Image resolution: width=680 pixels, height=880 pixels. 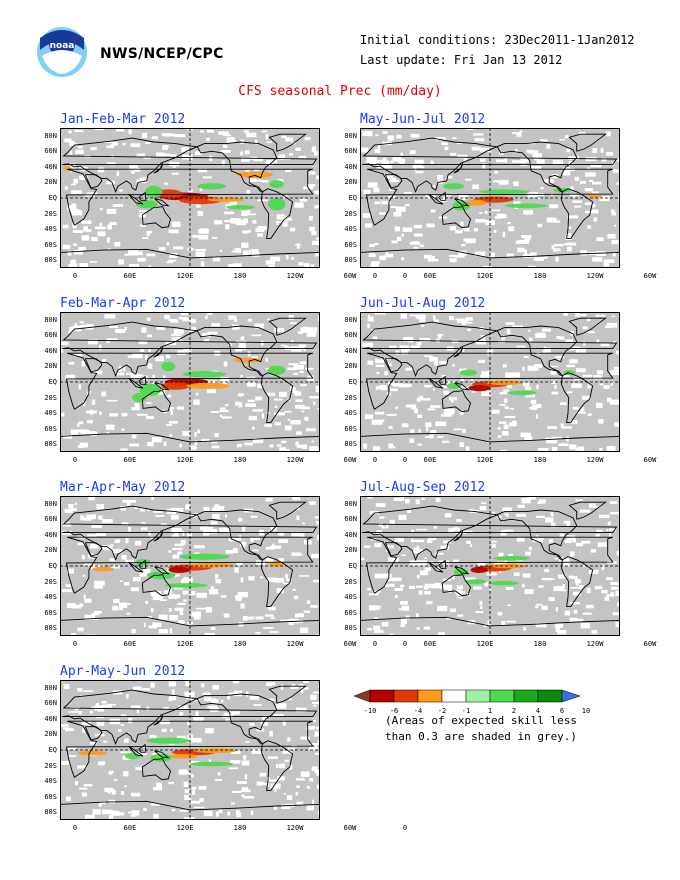 I want to click on noaa-logo: noaa, so click(x=62, y=52).